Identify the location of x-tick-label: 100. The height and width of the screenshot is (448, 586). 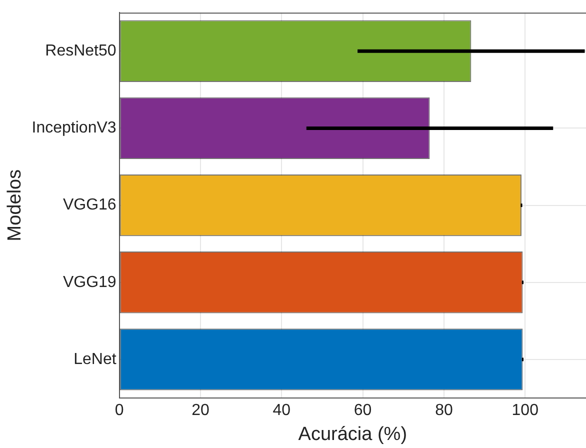
(525, 411).